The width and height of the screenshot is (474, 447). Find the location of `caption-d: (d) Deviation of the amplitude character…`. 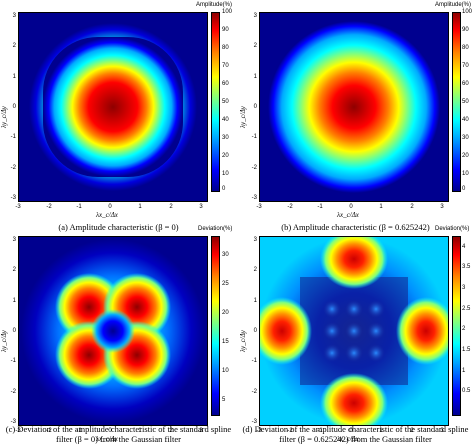

caption-d: (d) Deviation of the amplitude character… is located at coordinates (355, 434).